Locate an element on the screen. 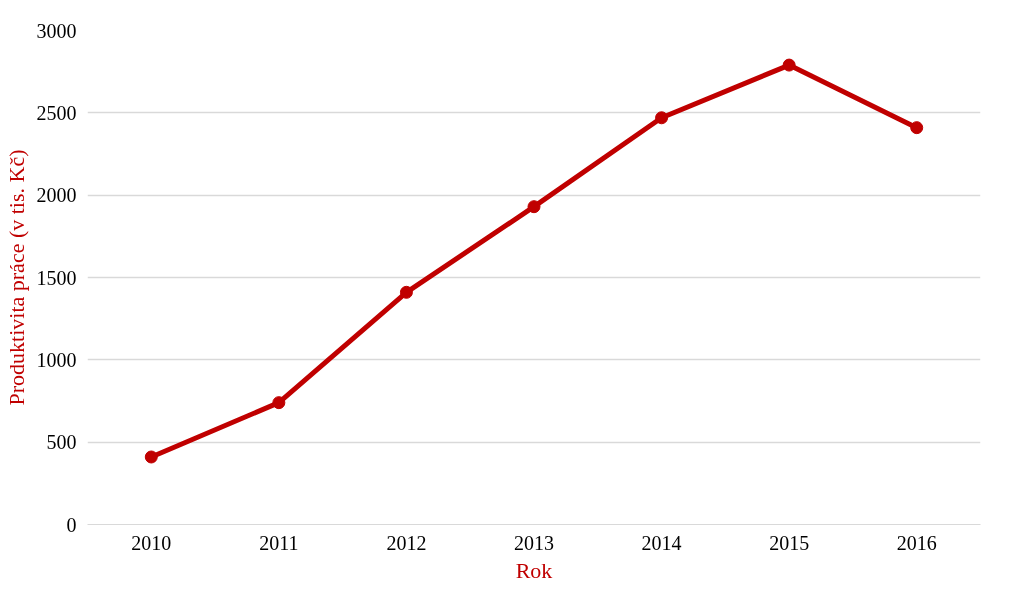 This screenshot has height=592, width=1013. y-tick-label: 2000 is located at coordinates (56, 195).